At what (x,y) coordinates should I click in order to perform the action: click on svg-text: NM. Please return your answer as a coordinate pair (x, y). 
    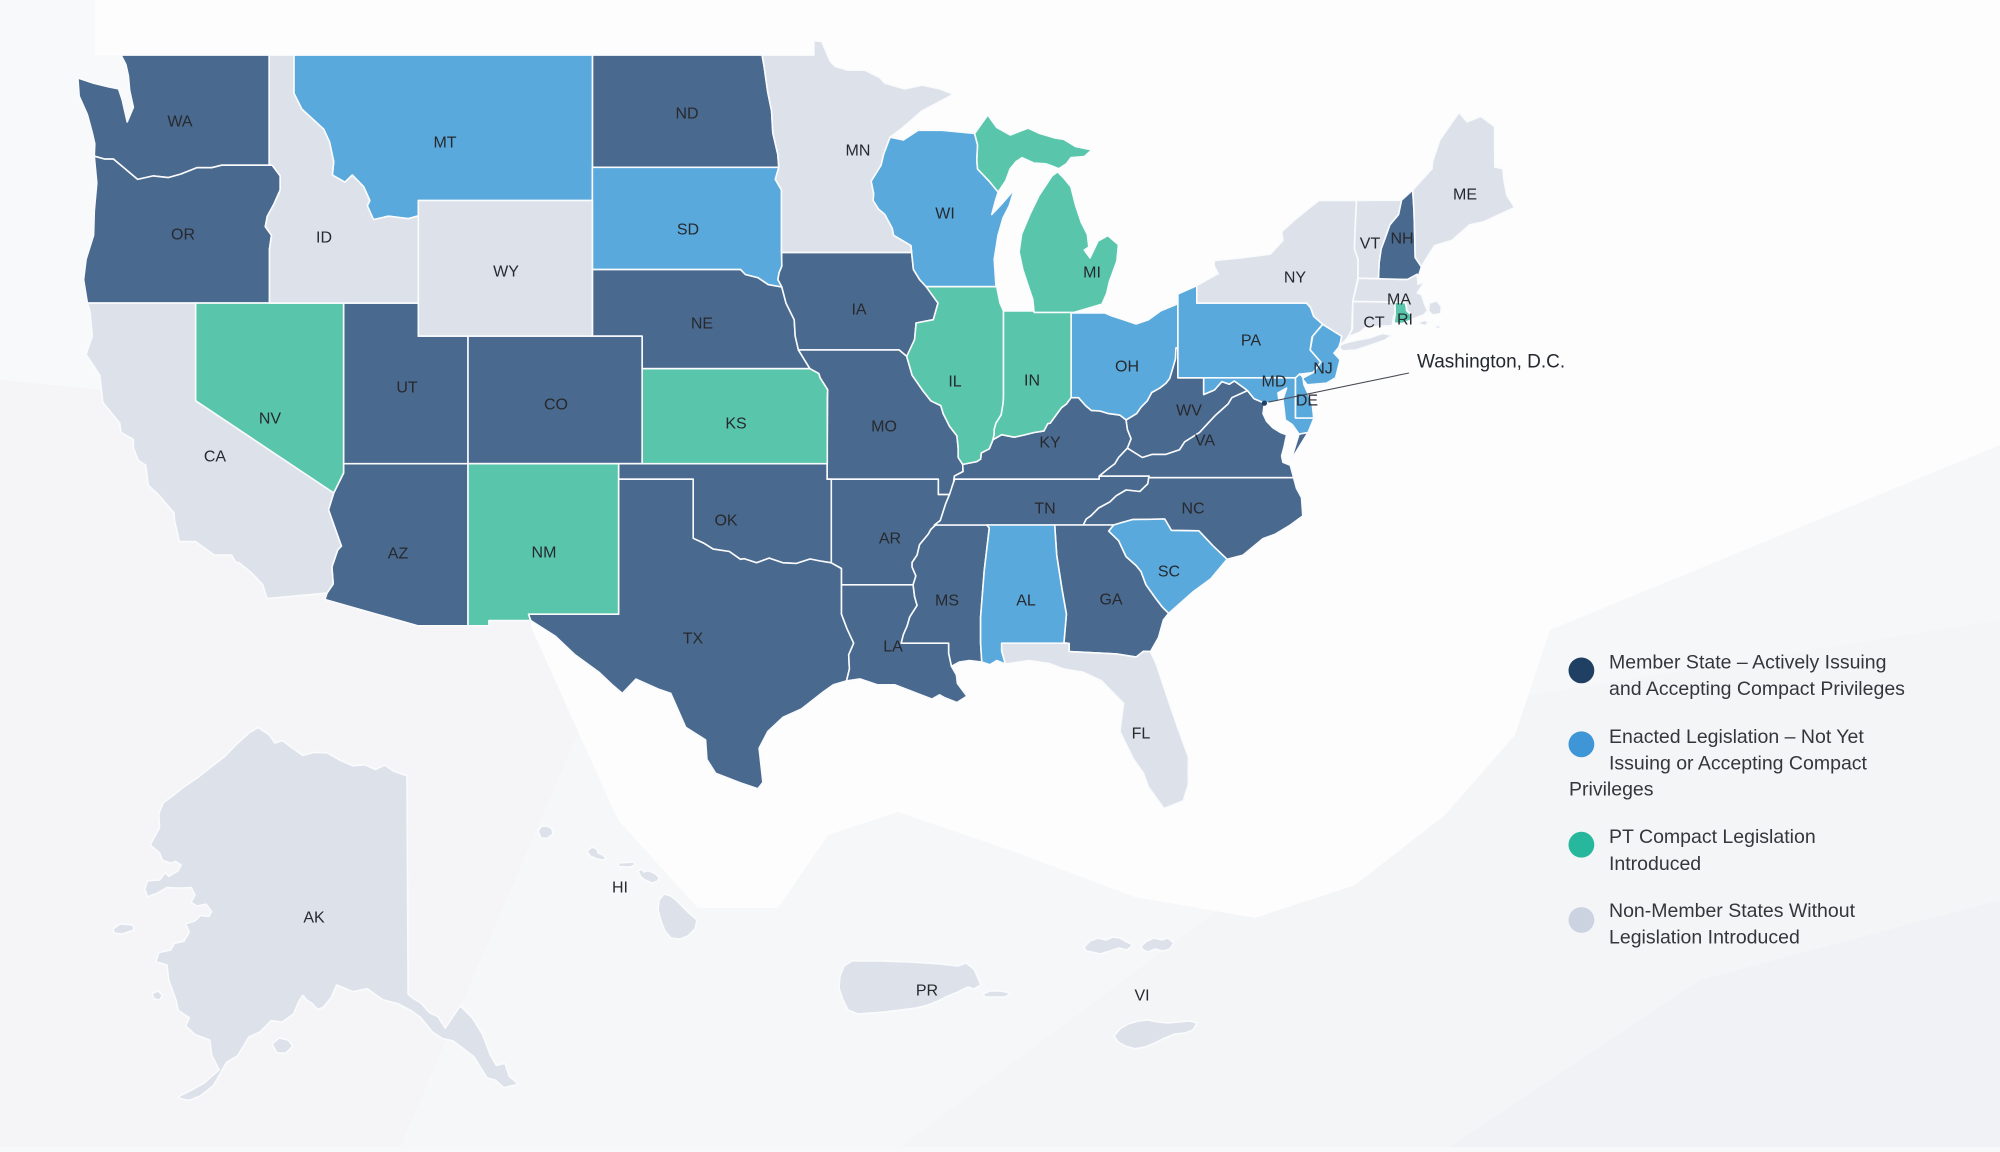
    Looking at the image, I should click on (544, 553).